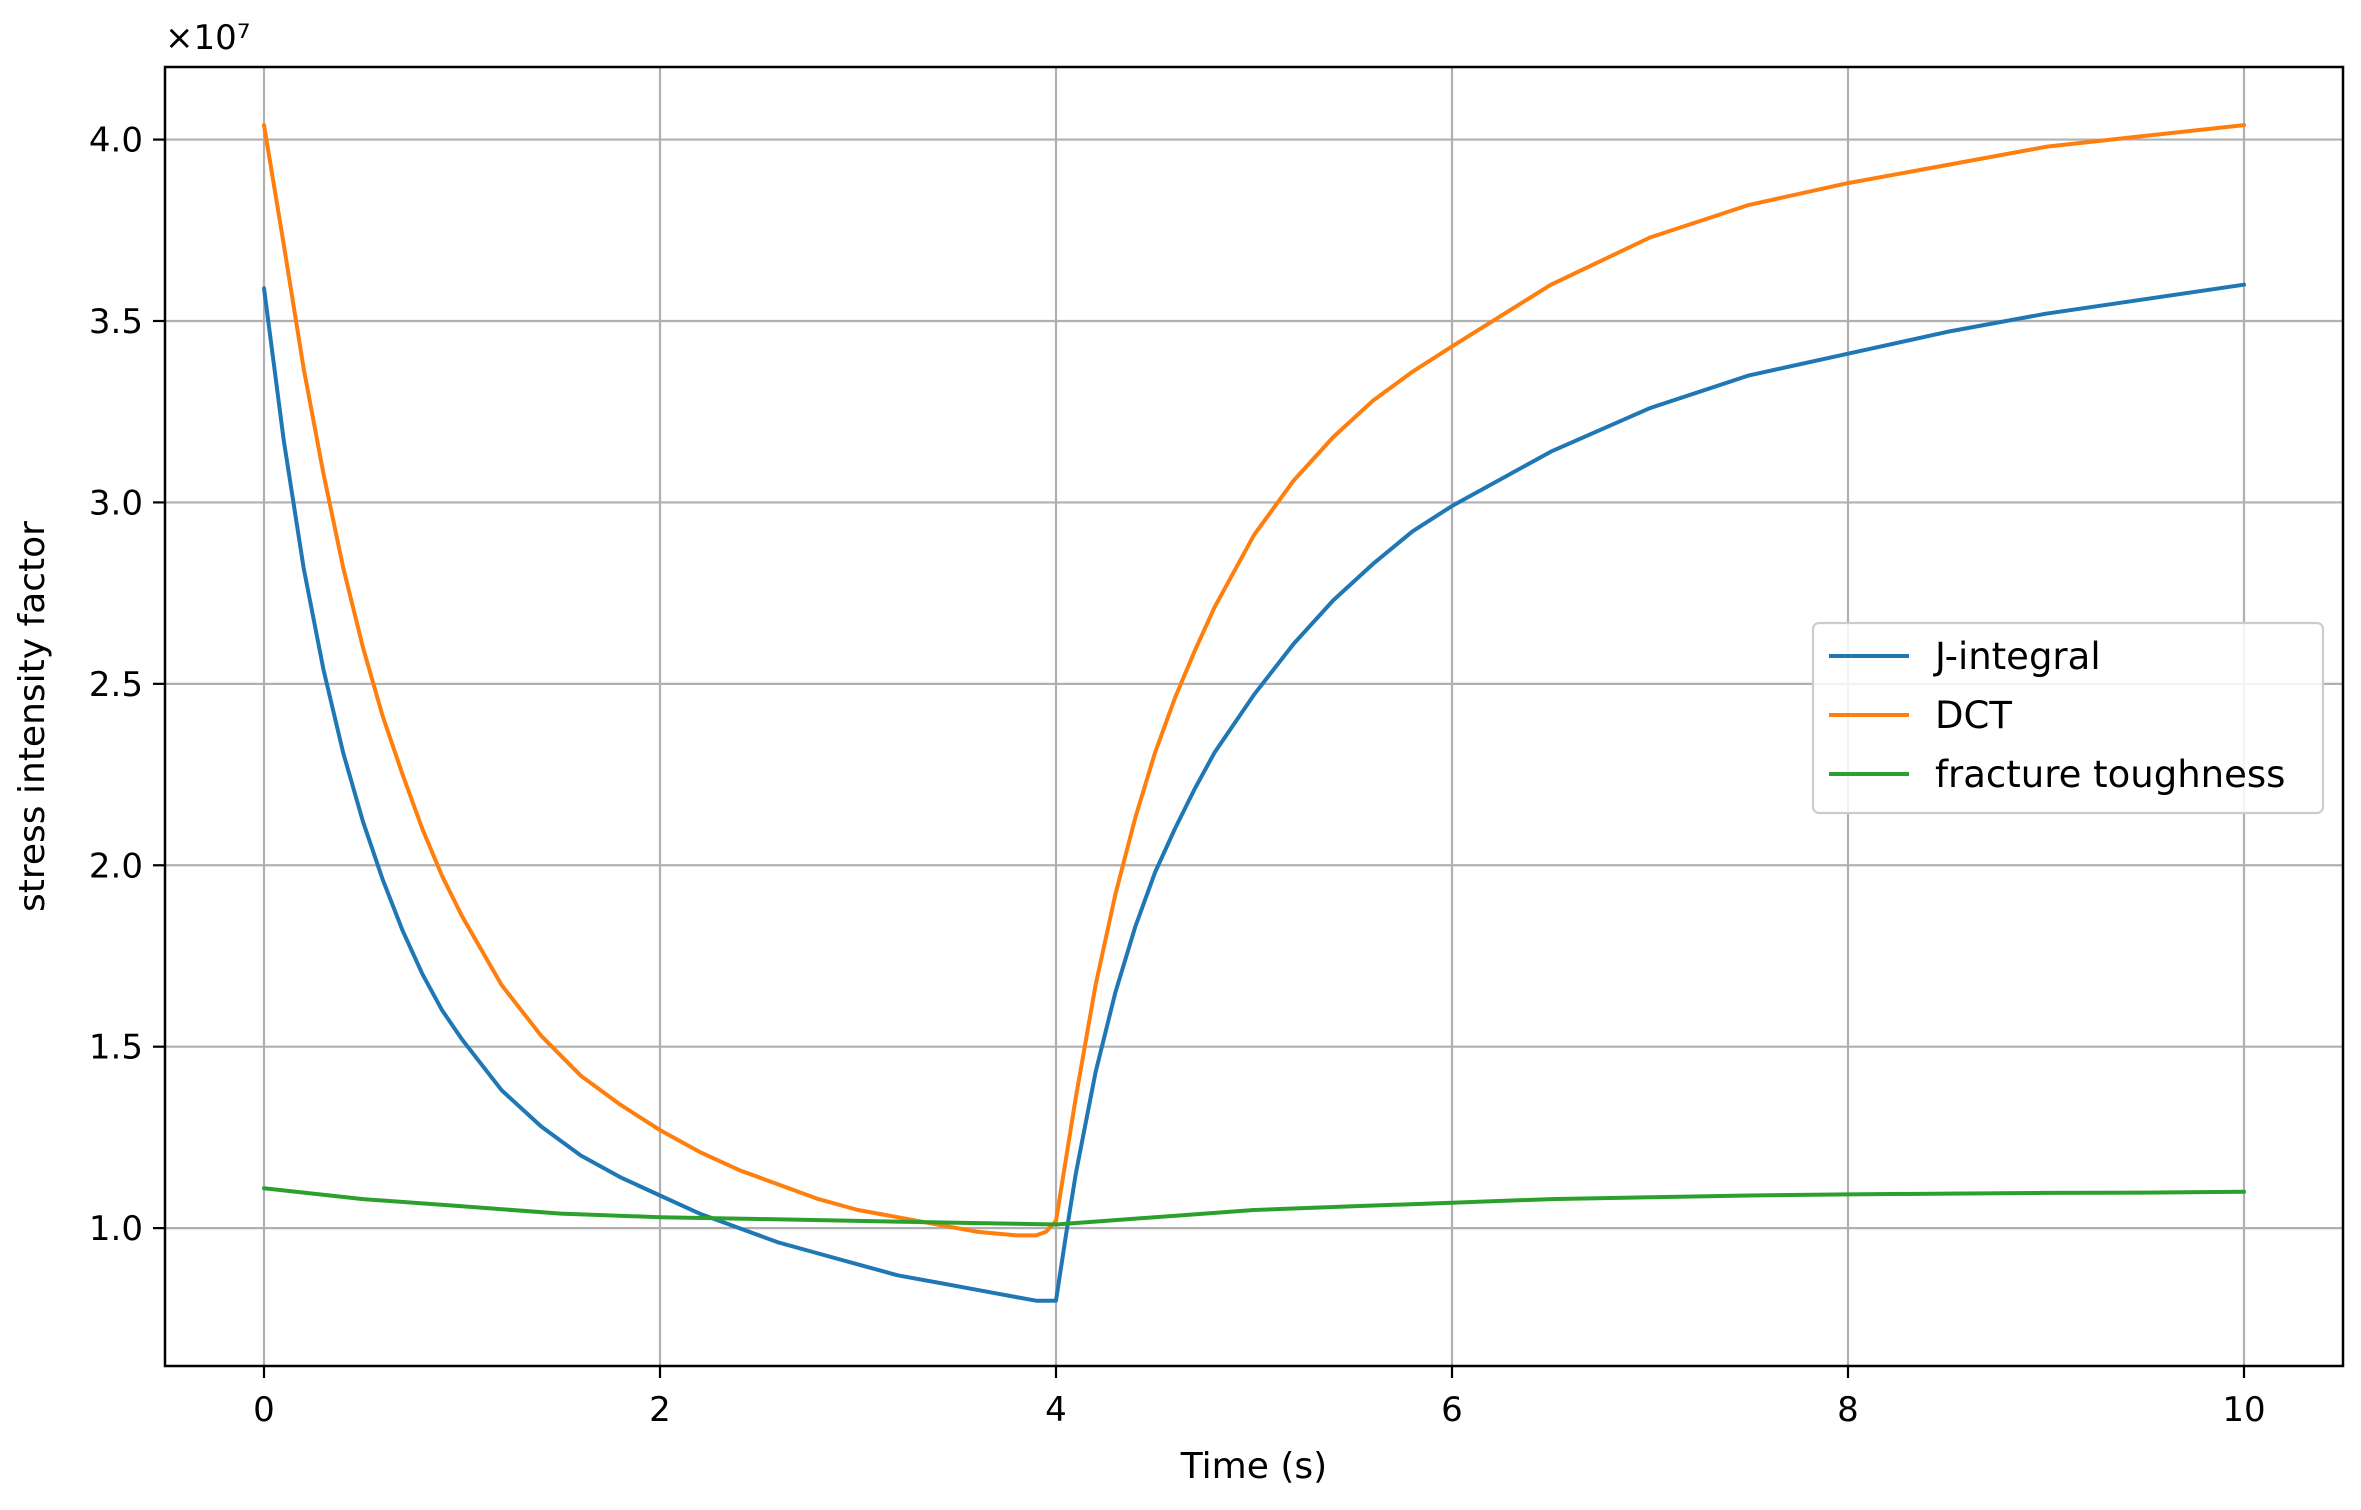  Describe the element at coordinates (116, 866) in the screenshot. I see `y-tick-label: 2.0` at that location.